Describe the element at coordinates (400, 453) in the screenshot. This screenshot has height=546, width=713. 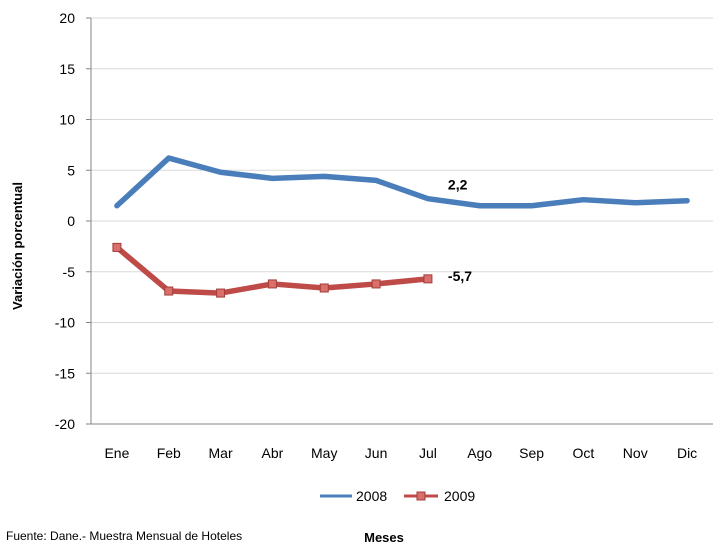
I see `x-tick-labels: Ene Feb Mar Abr May Jun Jul Ago Sep Oct Nov Dic` at that location.